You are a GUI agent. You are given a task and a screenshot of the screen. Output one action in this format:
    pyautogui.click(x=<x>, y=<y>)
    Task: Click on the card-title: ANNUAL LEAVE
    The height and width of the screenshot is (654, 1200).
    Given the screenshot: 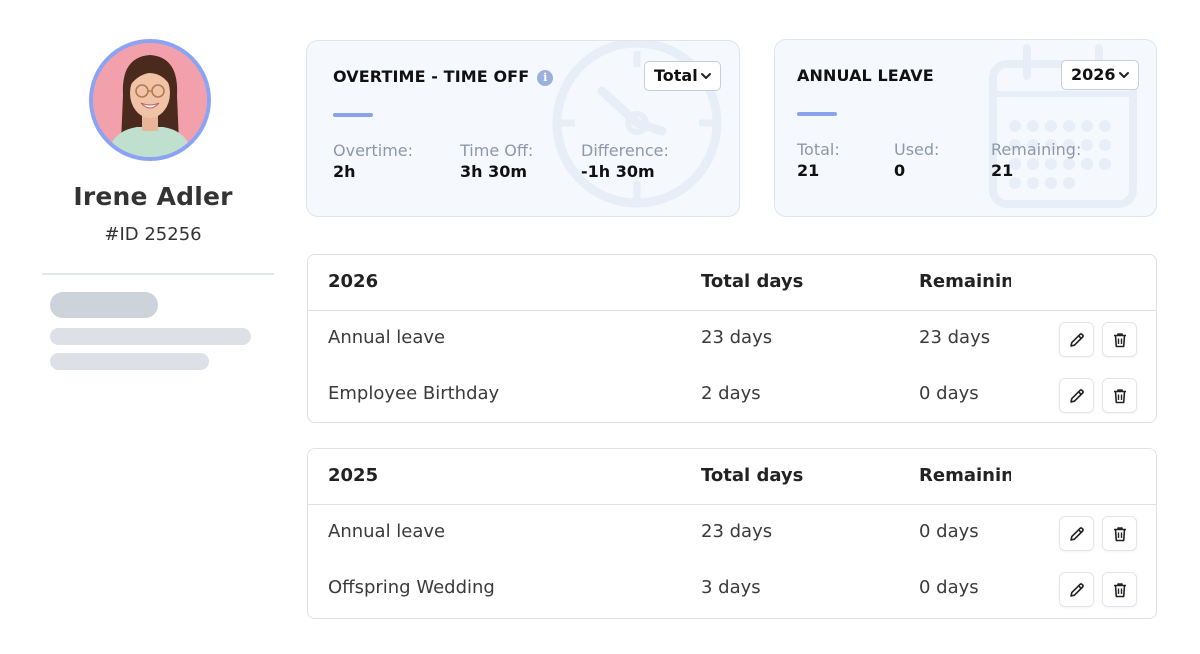 What is the action you would take?
    pyautogui.click(x=865, y=75)
    